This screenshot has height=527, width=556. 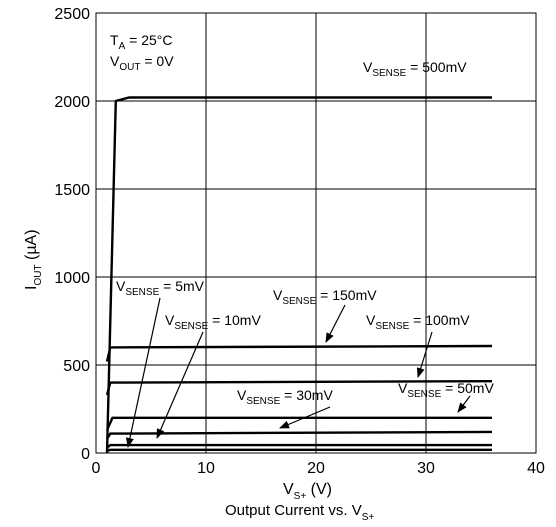 I want to click on arrow-30mv, so click(x=305, y=417).